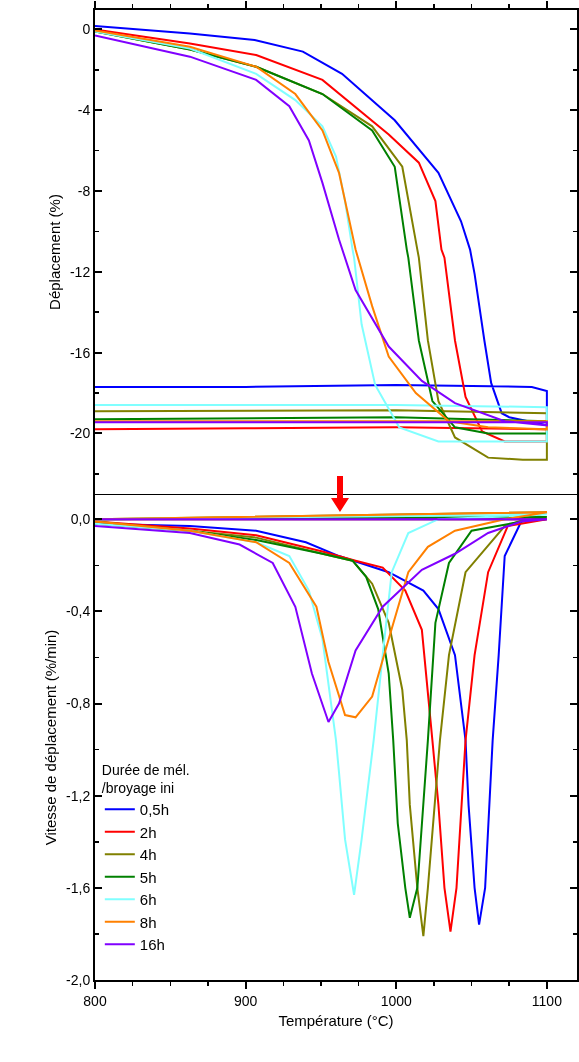 Image resolution: width=579 pixels, height=1062 pixels. What do you see at coordinates (148, 832) in the screenshot?
I see `legend-label: 2h` at bounding box center [148, 832].